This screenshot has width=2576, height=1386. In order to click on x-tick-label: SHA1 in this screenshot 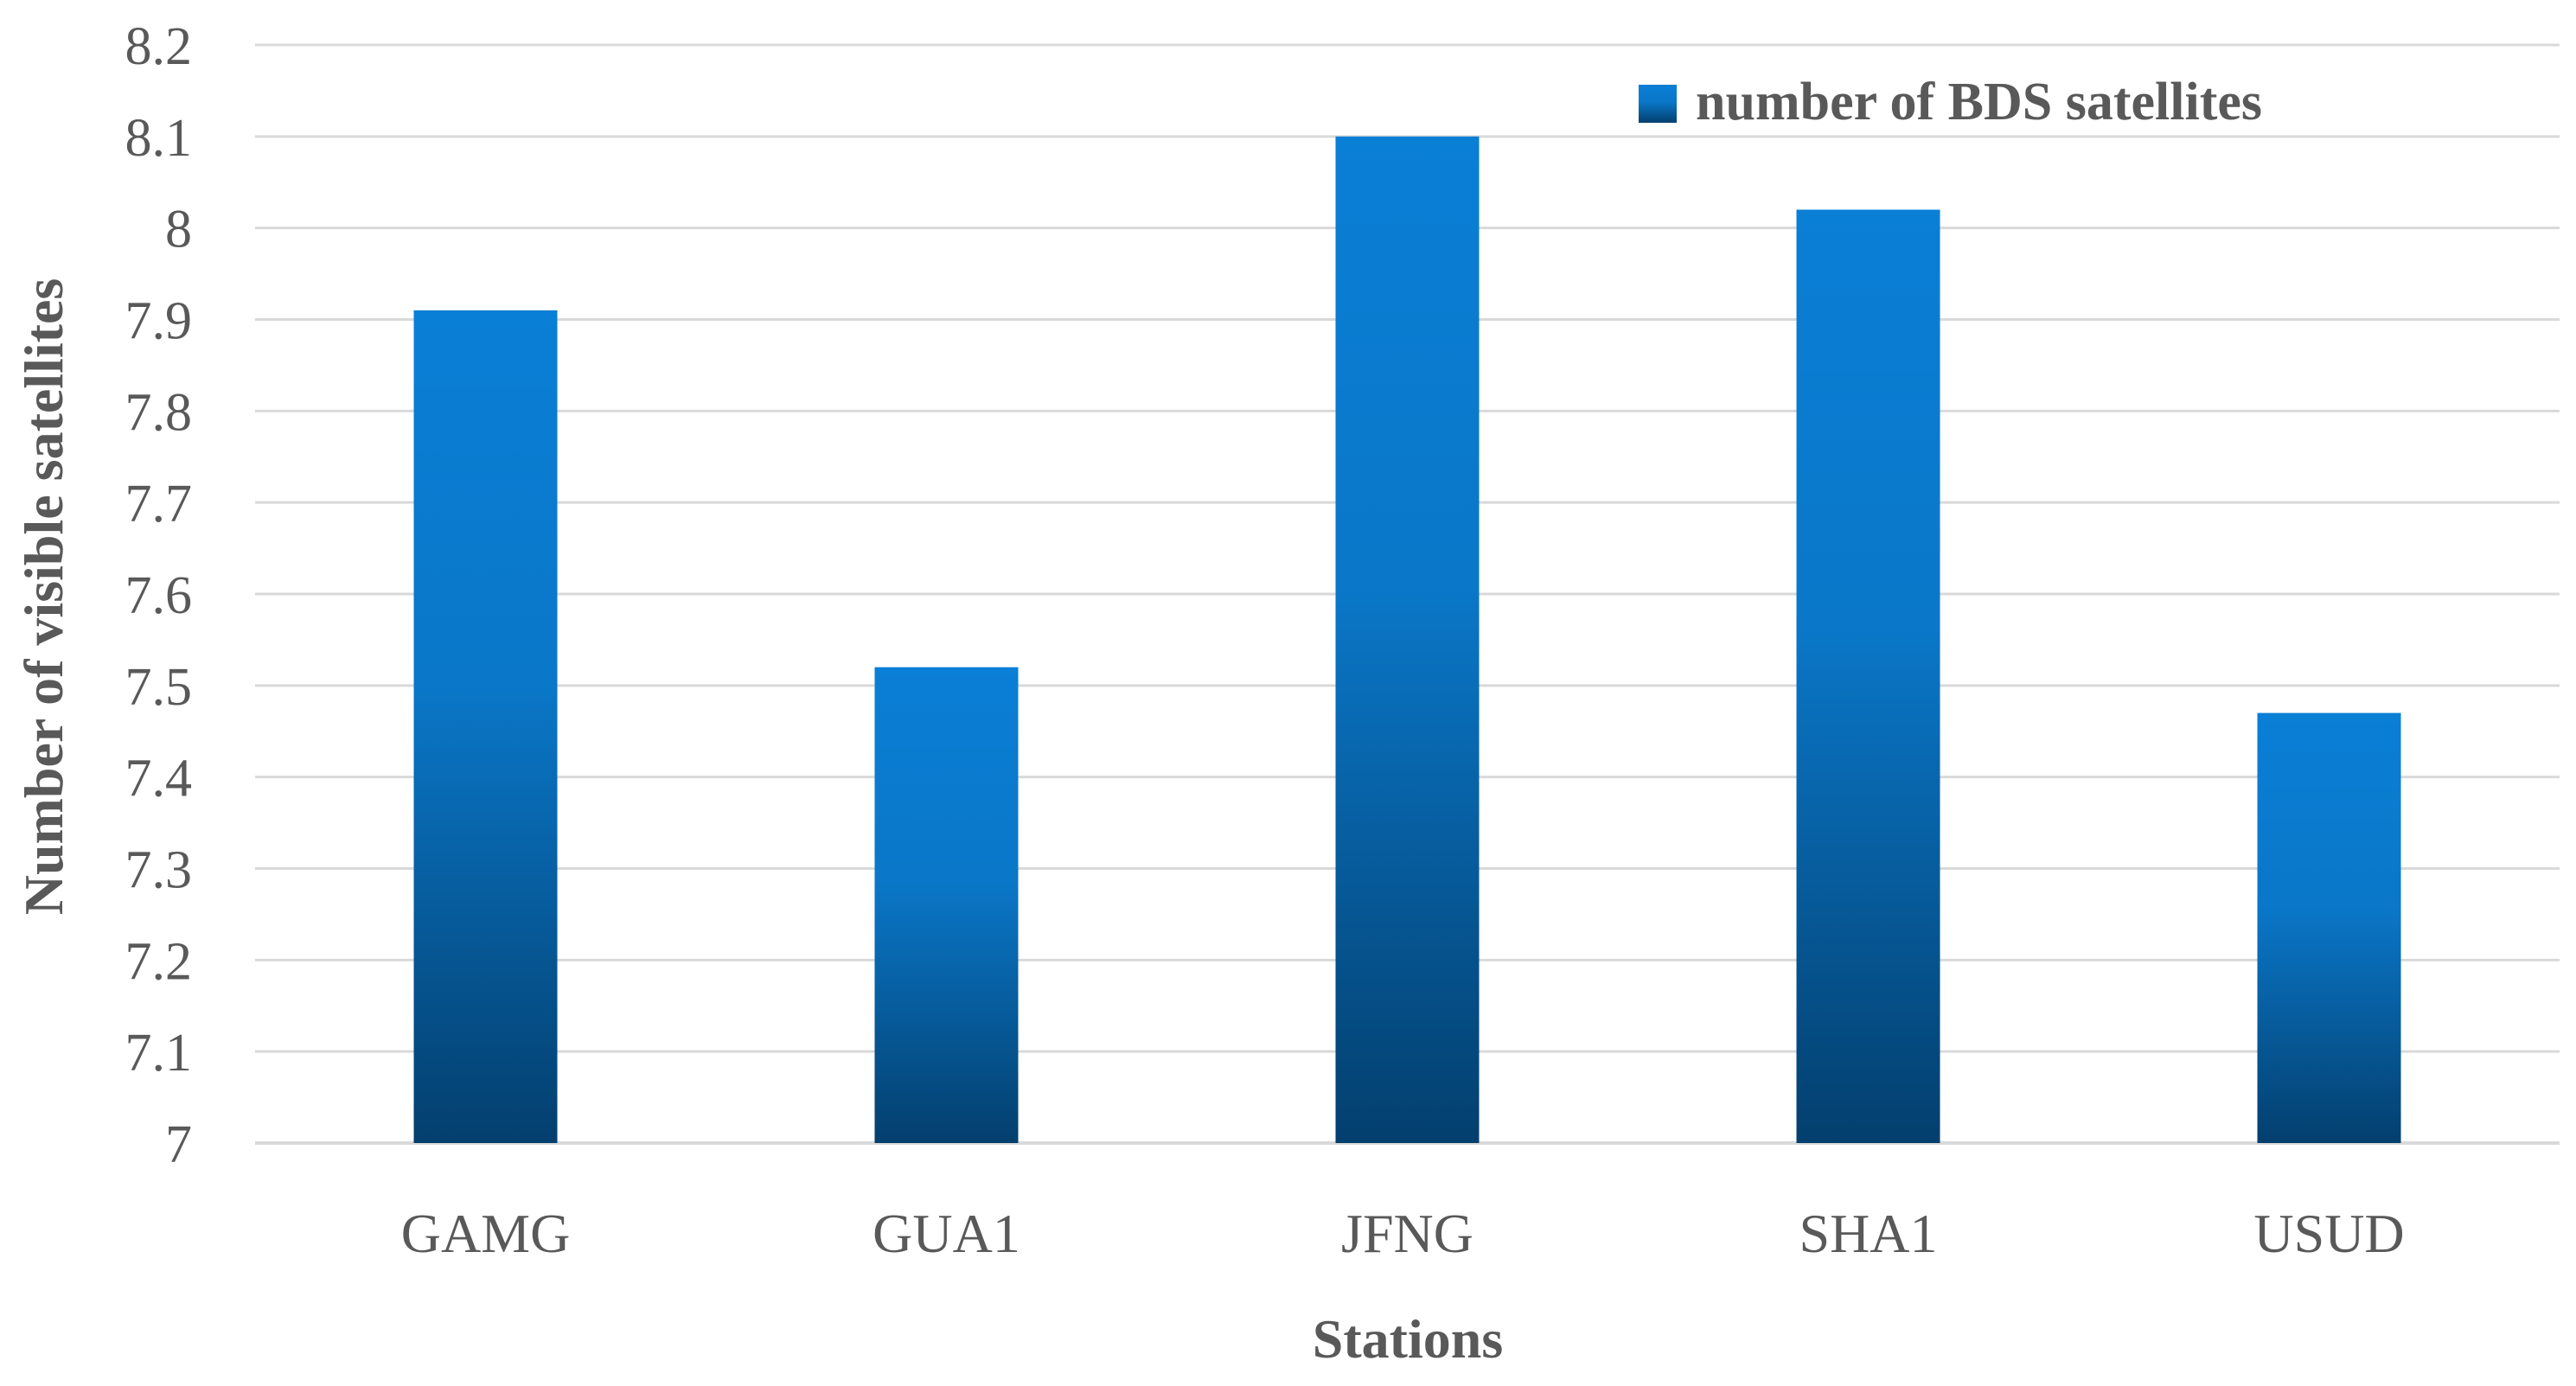, I will do `click(1868, 1233)`.